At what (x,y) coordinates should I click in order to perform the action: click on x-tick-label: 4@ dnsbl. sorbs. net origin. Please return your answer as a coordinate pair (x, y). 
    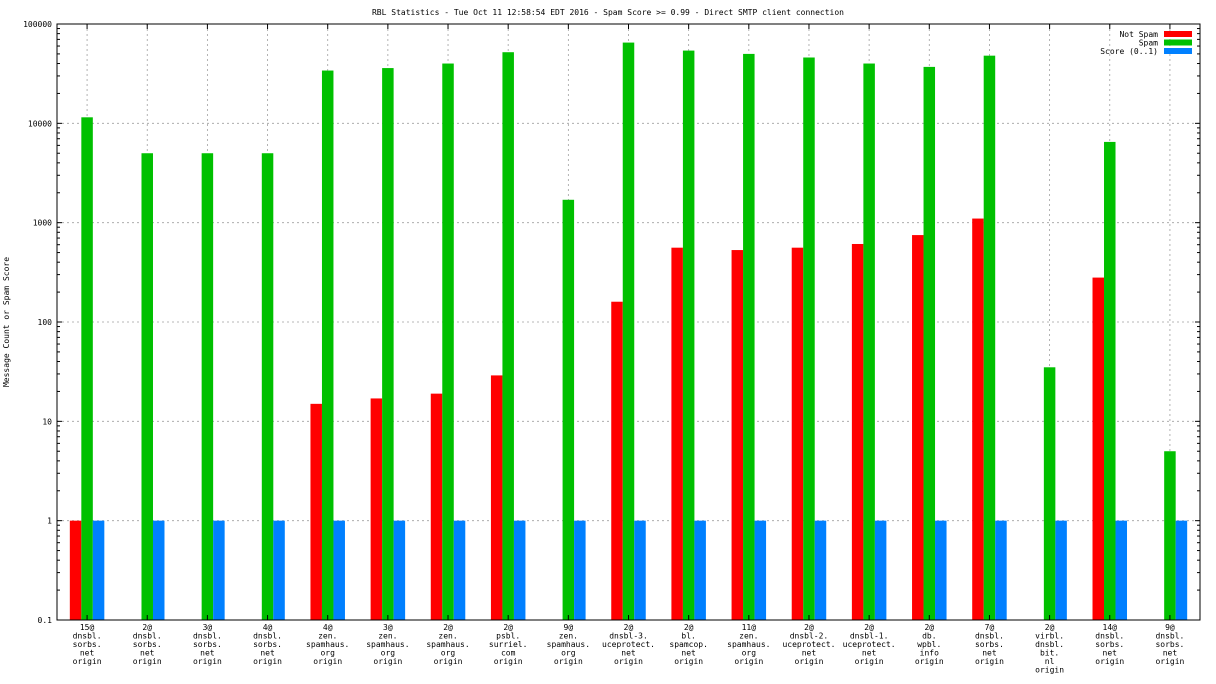
    Looking at the image, I should click on (267, 644).